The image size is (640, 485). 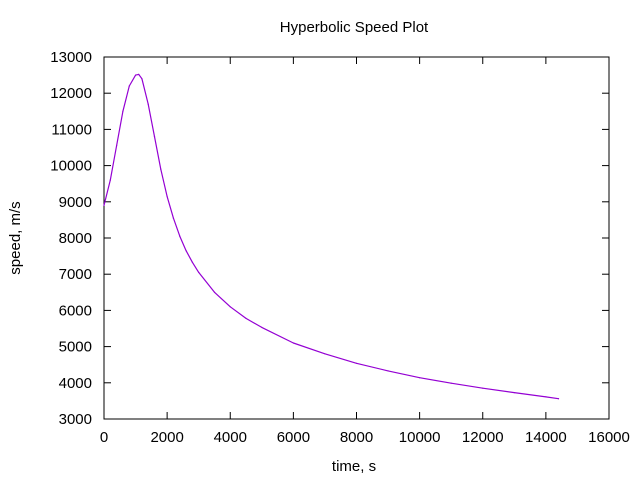 I want to click on chart-title: Hyperbolic Speed Plot, so click(x=354, y=27).